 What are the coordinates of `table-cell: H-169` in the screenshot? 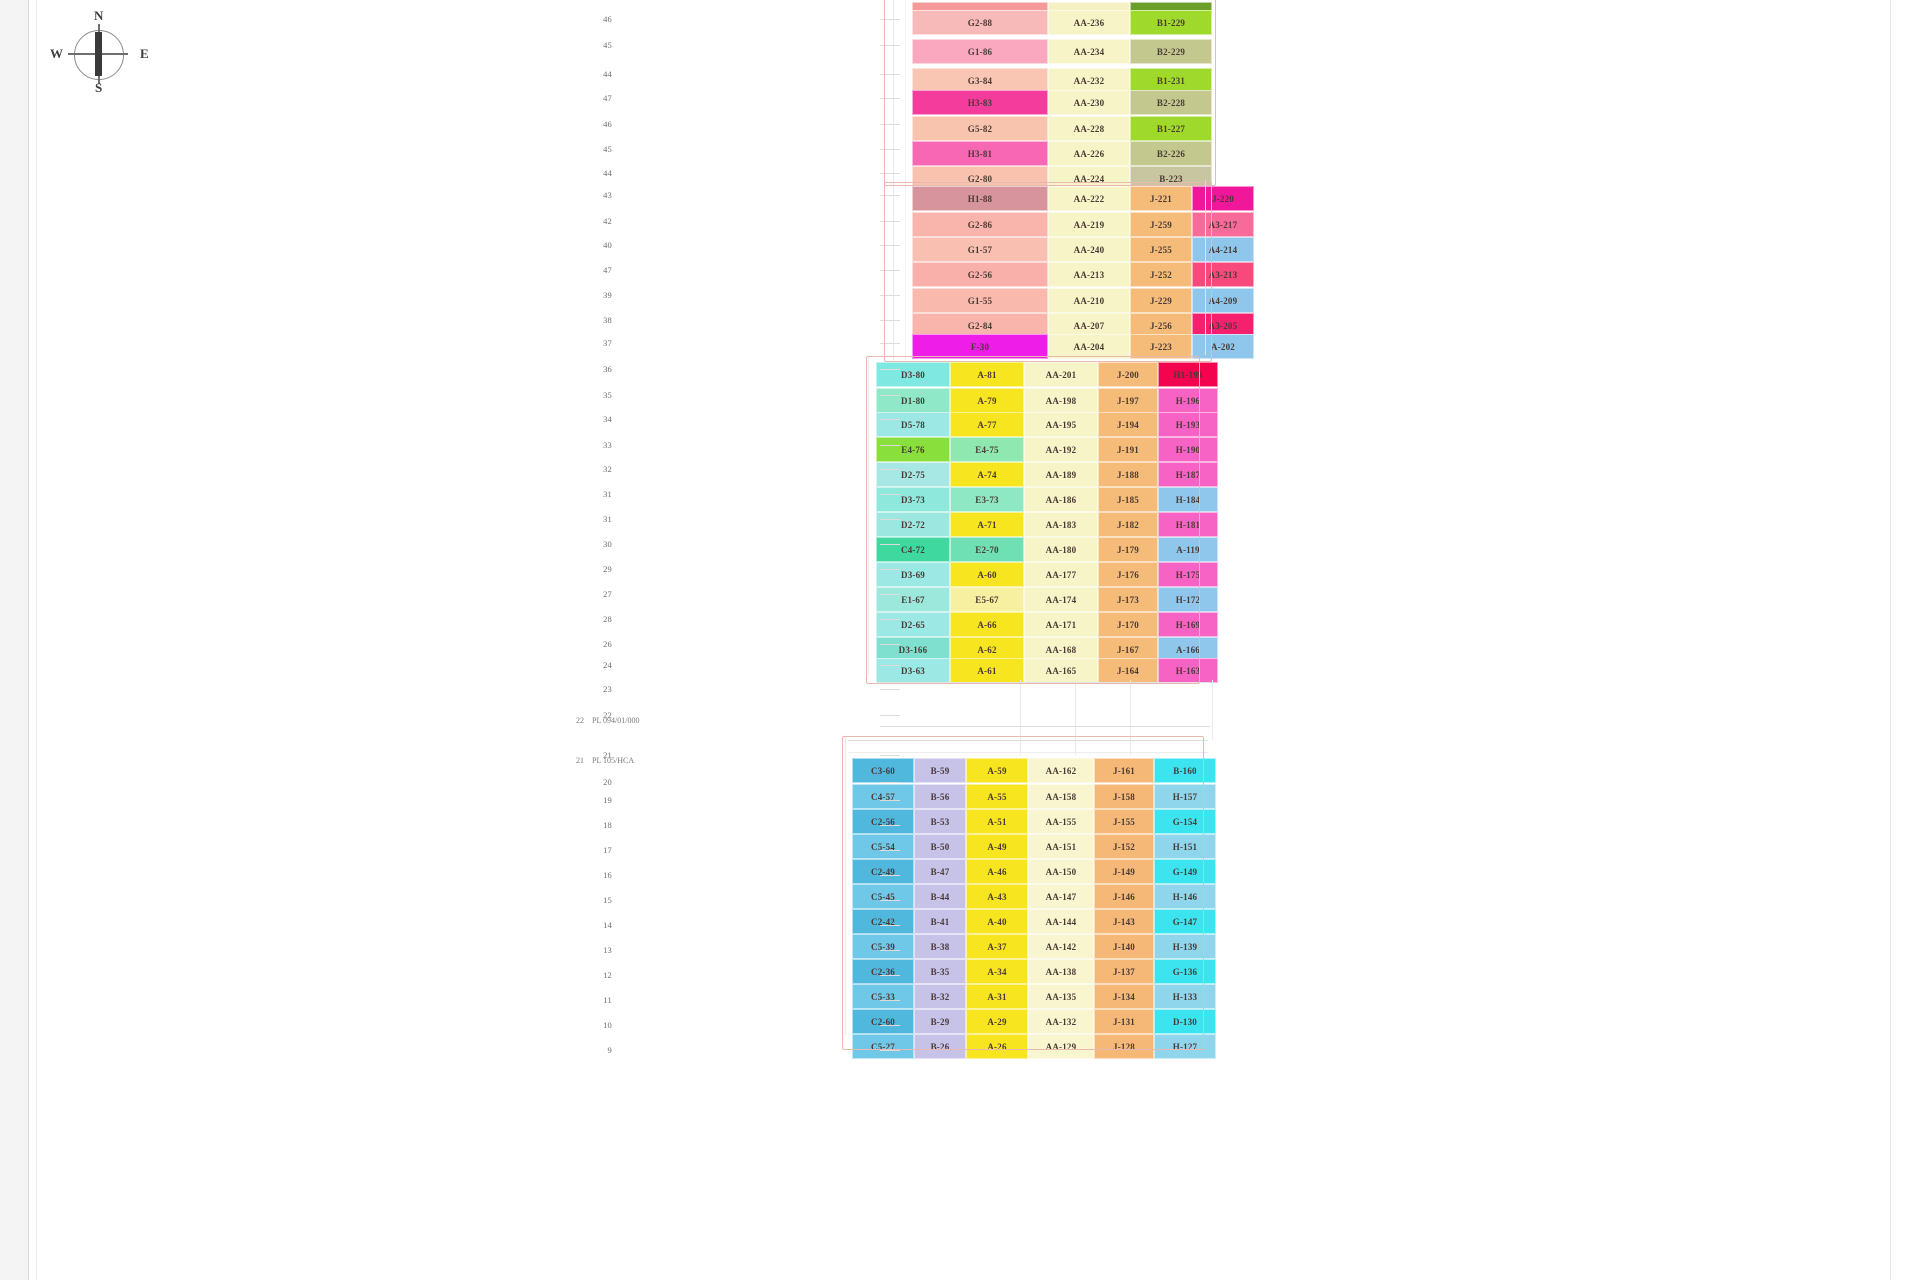 It's located at (1188, 624).